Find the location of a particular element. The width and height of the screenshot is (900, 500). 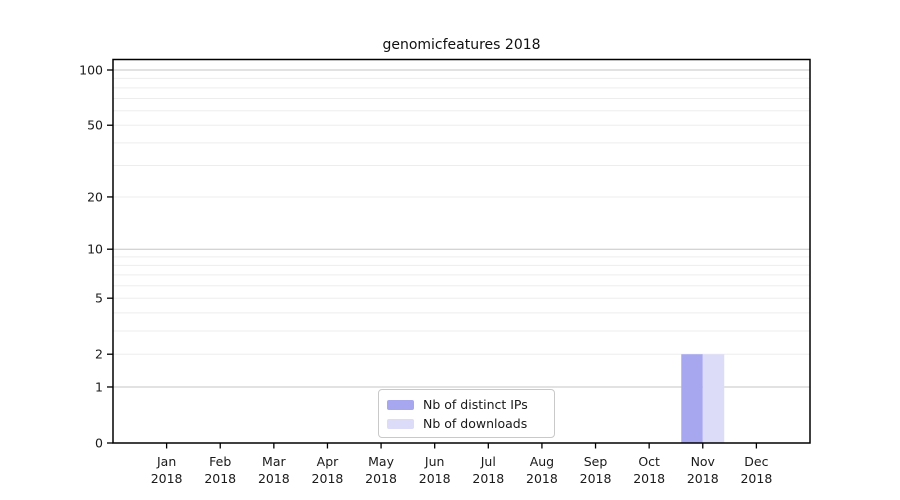

x-tick-label-month: Dec is located at coordinates (756, 461).